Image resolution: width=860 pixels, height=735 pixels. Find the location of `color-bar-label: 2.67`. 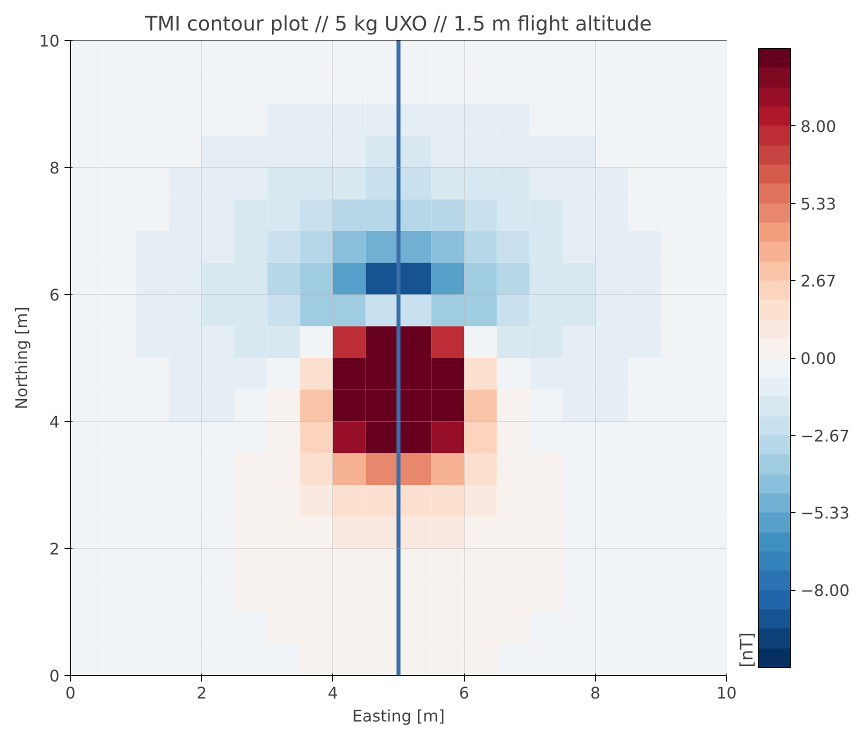

color-bar-label: 2.67 is located at coordinates (818, 281).